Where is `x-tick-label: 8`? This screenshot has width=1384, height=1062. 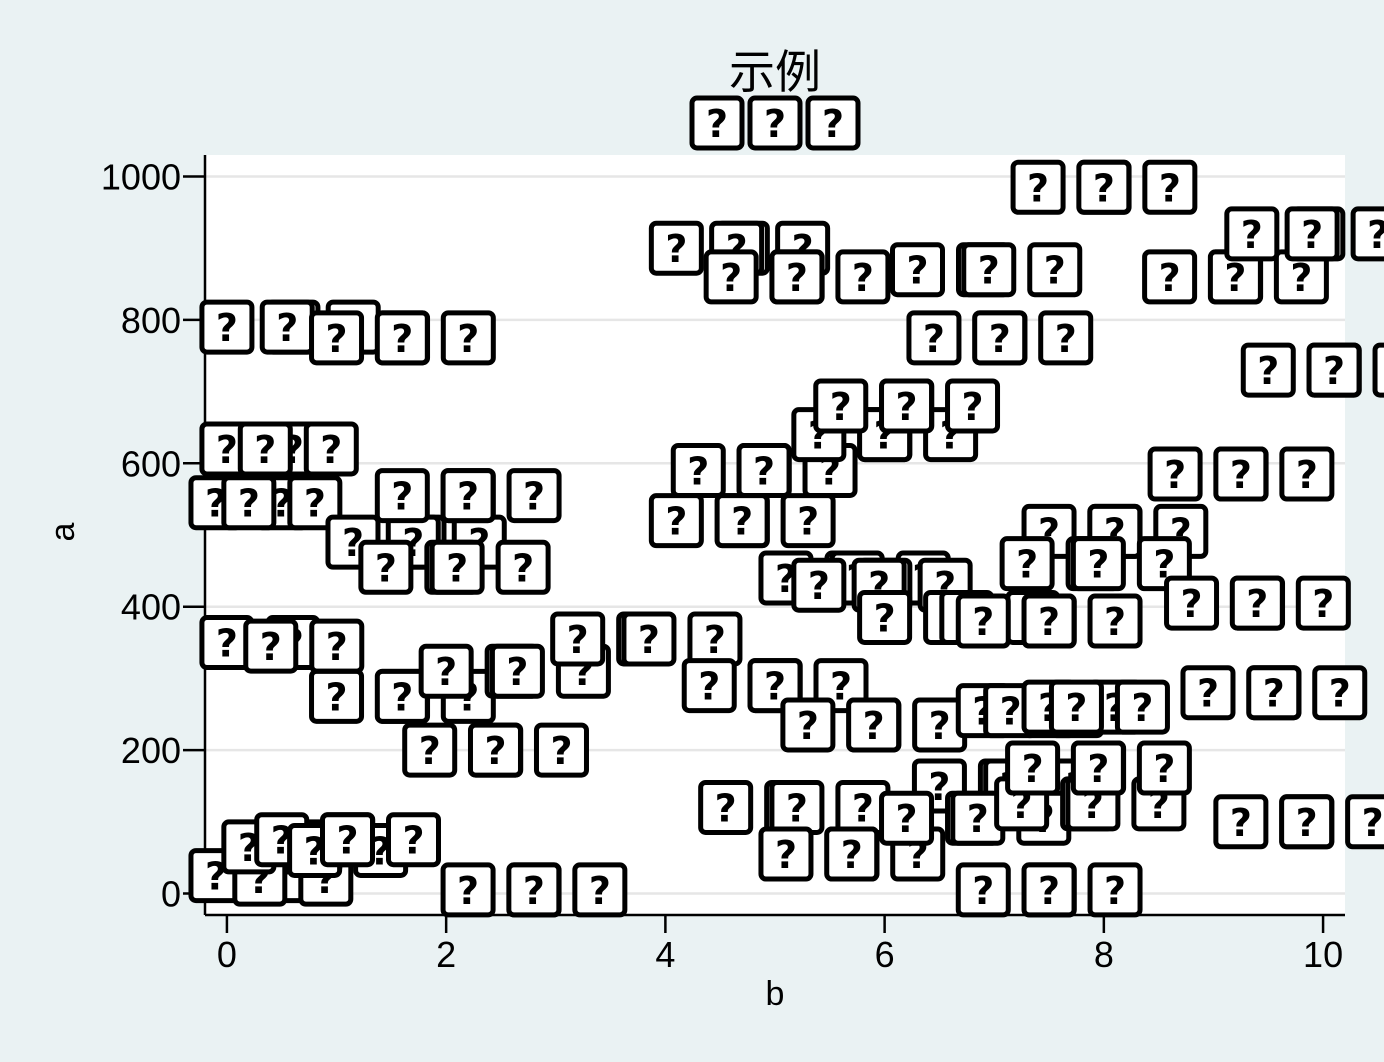
x-tick-label: 8 is located at coordinates (1104, 954).